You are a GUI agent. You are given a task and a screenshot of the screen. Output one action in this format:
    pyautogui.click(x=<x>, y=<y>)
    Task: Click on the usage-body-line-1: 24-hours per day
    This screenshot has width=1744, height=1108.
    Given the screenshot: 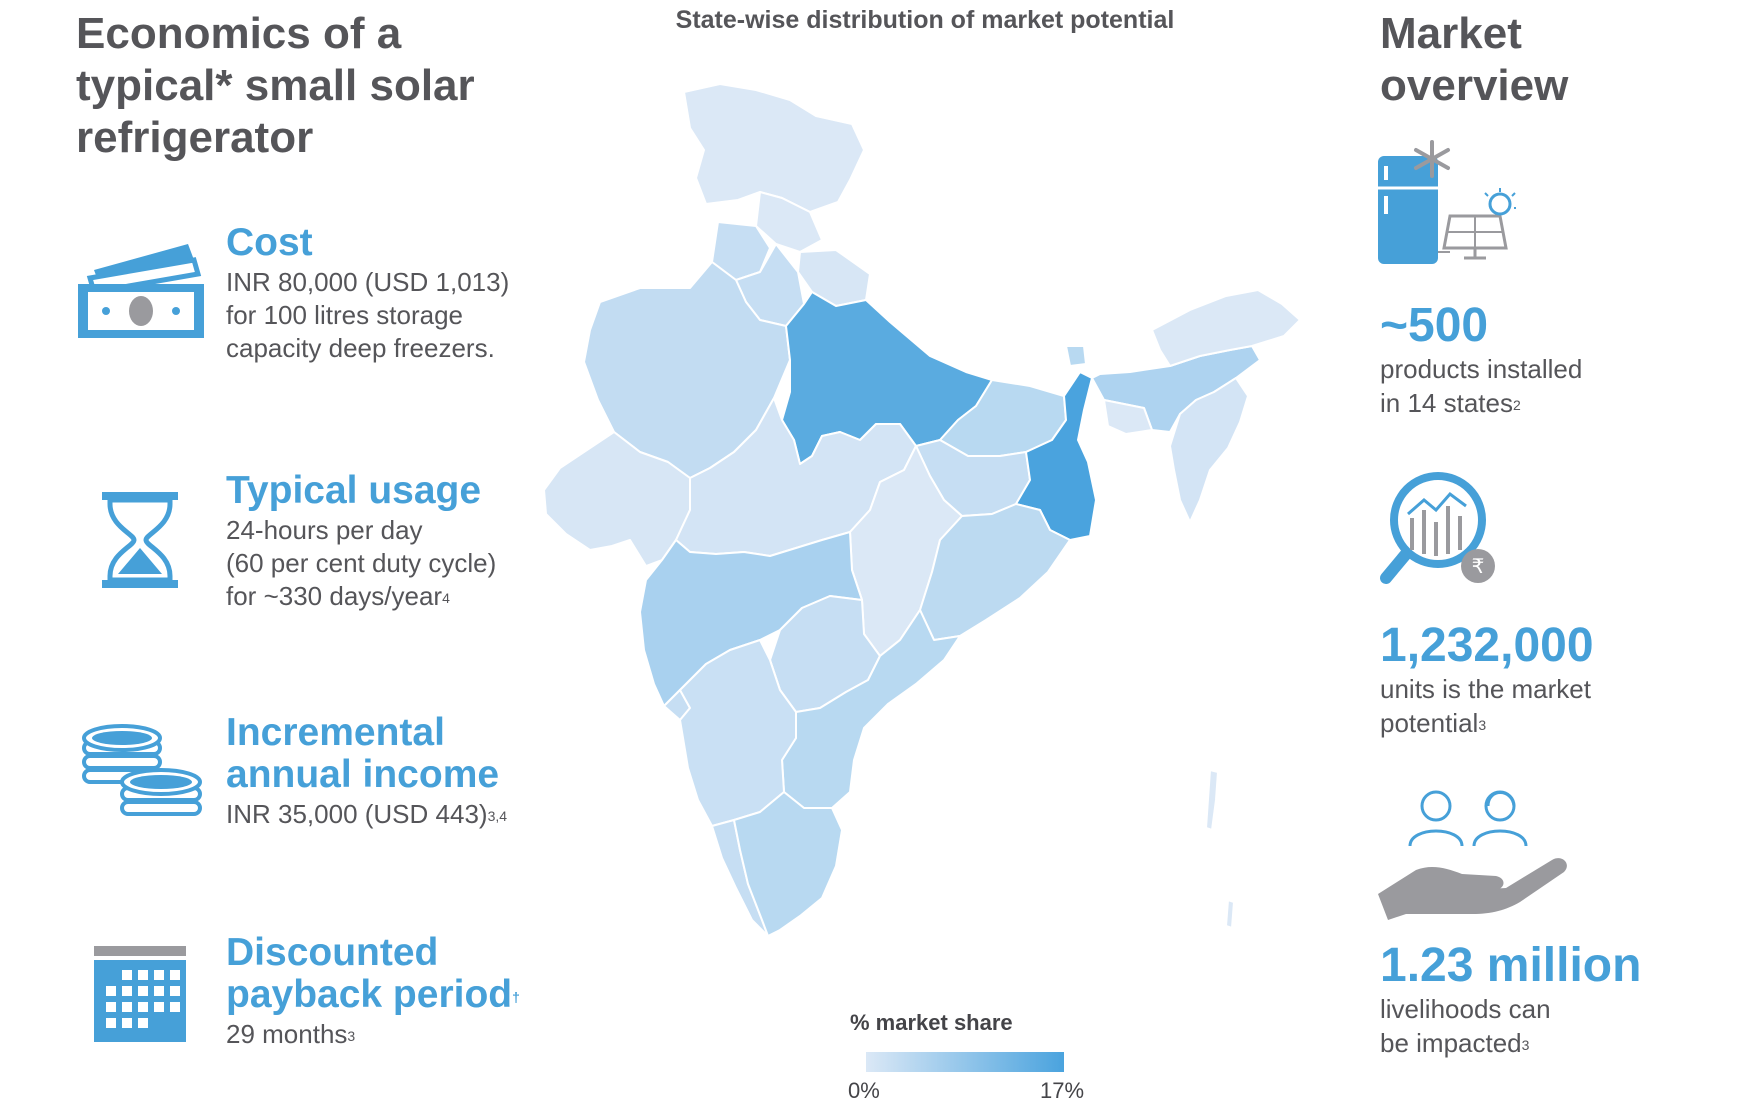 What is the action you would take?
    pyautogui.click(x=324, y=530)
    